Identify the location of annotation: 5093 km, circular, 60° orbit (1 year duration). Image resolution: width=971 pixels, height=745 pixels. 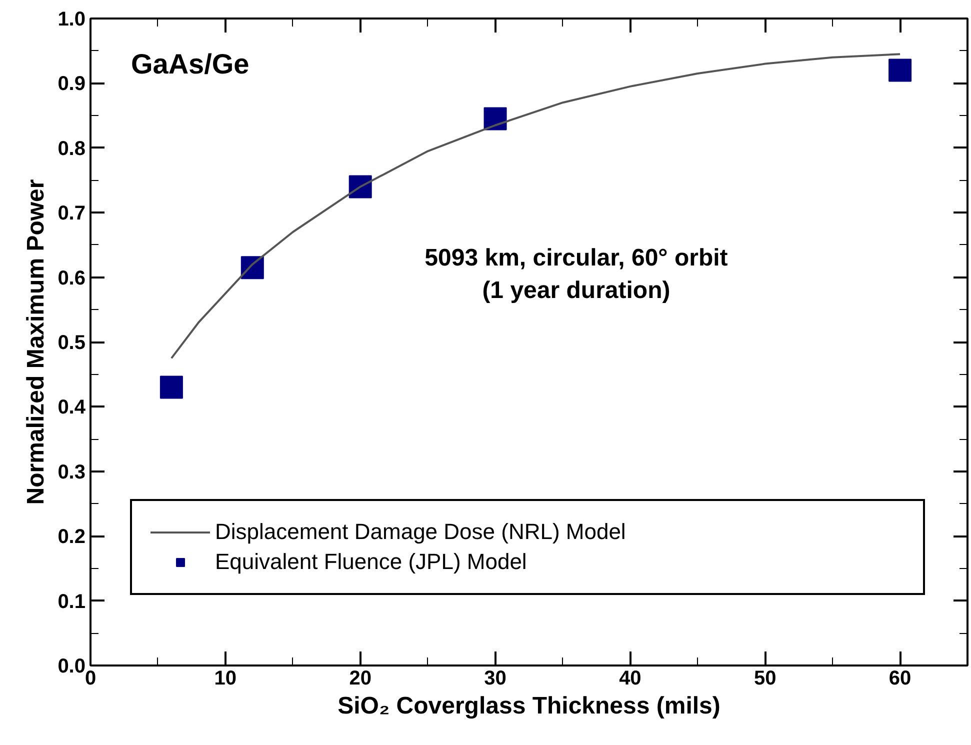
(576, 274).